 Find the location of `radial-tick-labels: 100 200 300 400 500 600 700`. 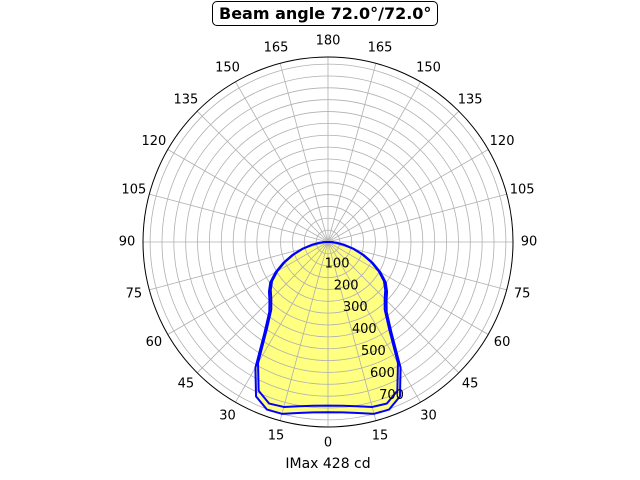

radial-tick-labels: 100 200 300 400 500 600 700 is located at coordinates (364, 329).